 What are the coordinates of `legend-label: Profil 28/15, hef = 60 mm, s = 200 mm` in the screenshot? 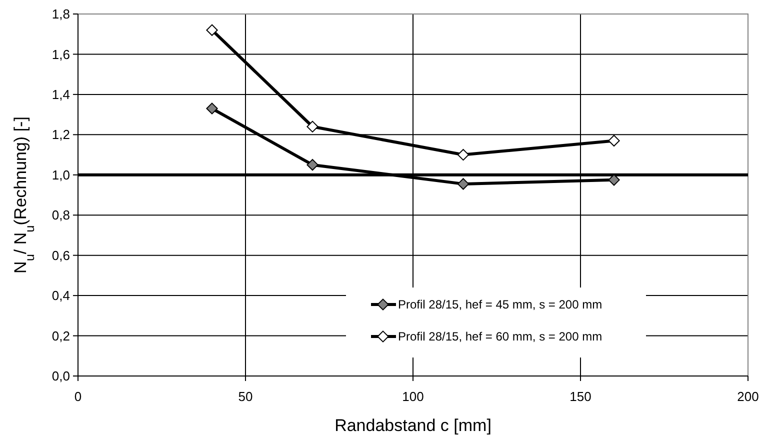 It's located at (500, 337).